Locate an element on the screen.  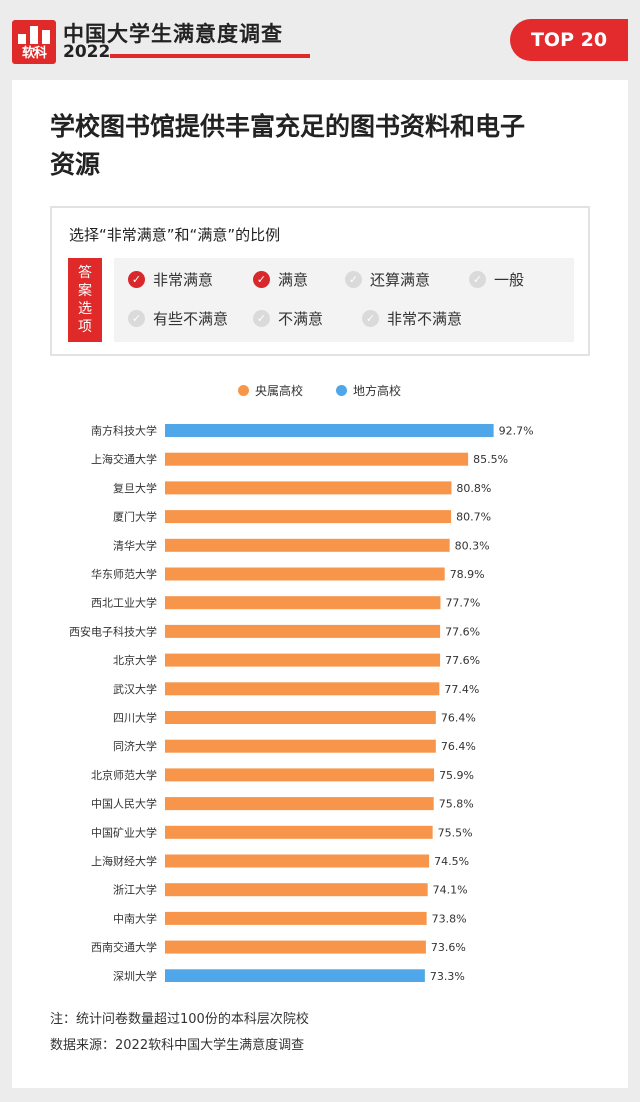
category-label: 复旦大学 is located at coordinates (135, 488).